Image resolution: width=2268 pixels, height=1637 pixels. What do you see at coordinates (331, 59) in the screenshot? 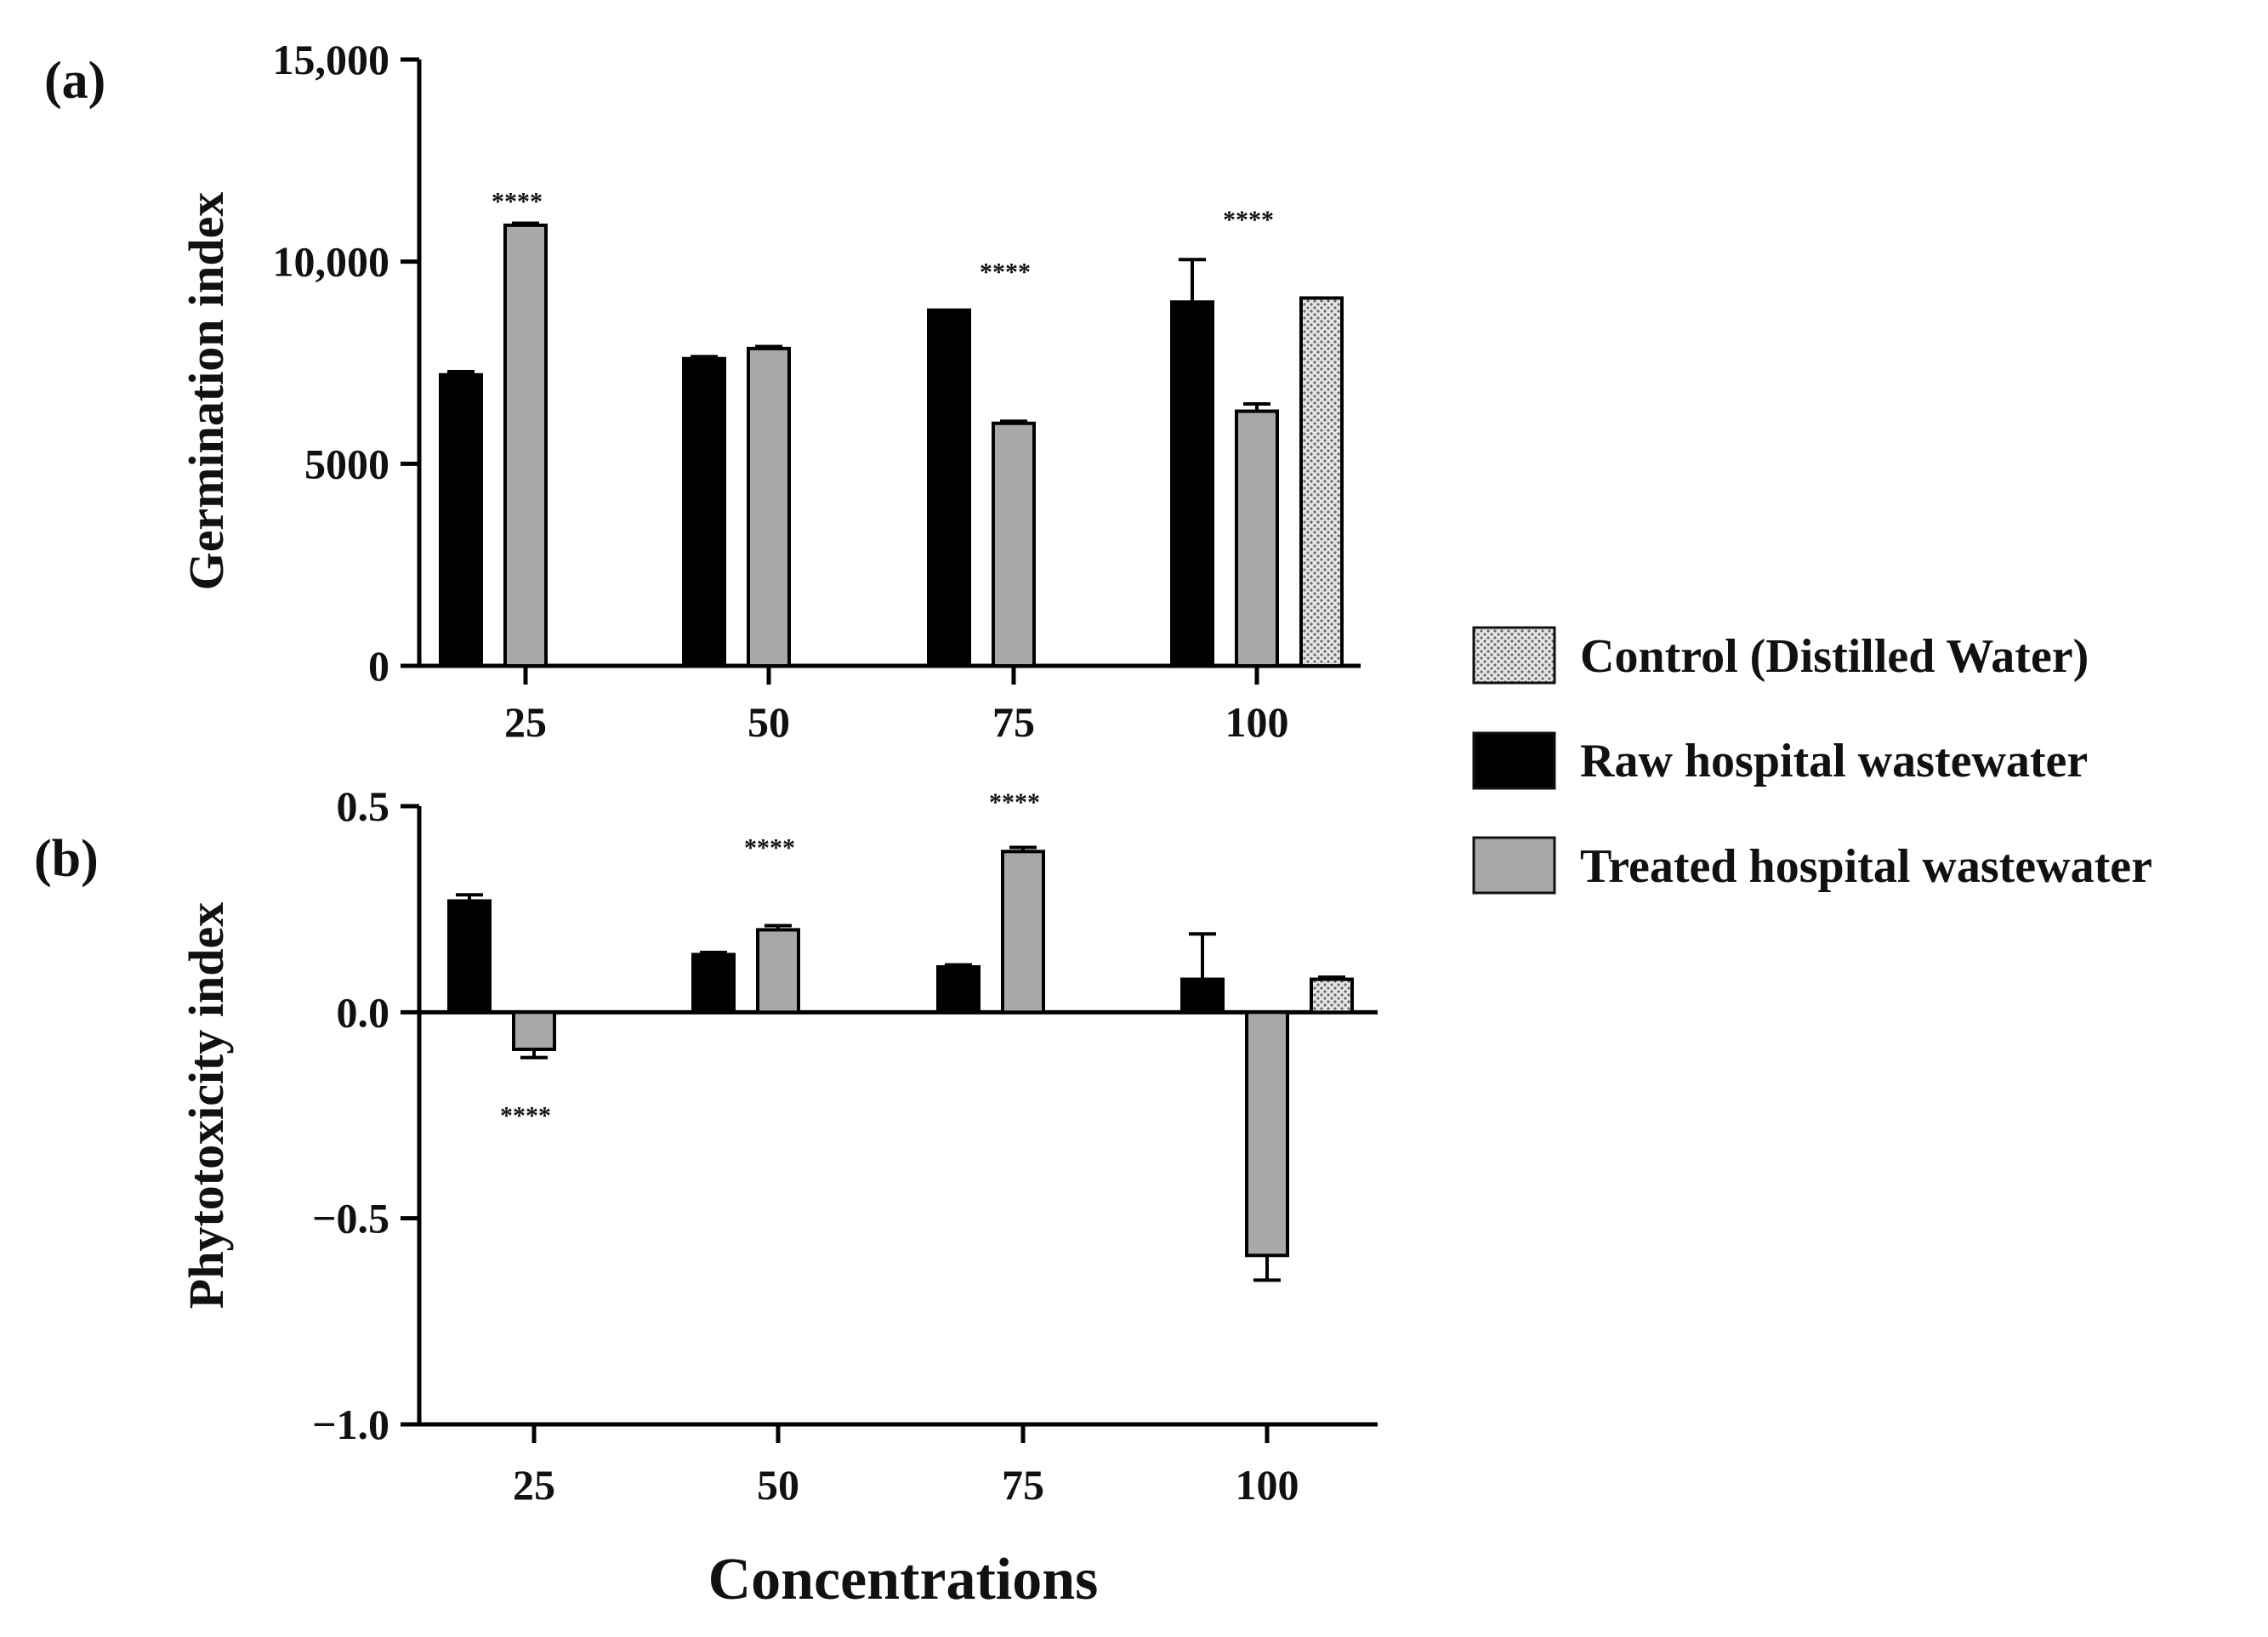
I see `y-tick-label: 15,000` at bounding box center [331, 59].